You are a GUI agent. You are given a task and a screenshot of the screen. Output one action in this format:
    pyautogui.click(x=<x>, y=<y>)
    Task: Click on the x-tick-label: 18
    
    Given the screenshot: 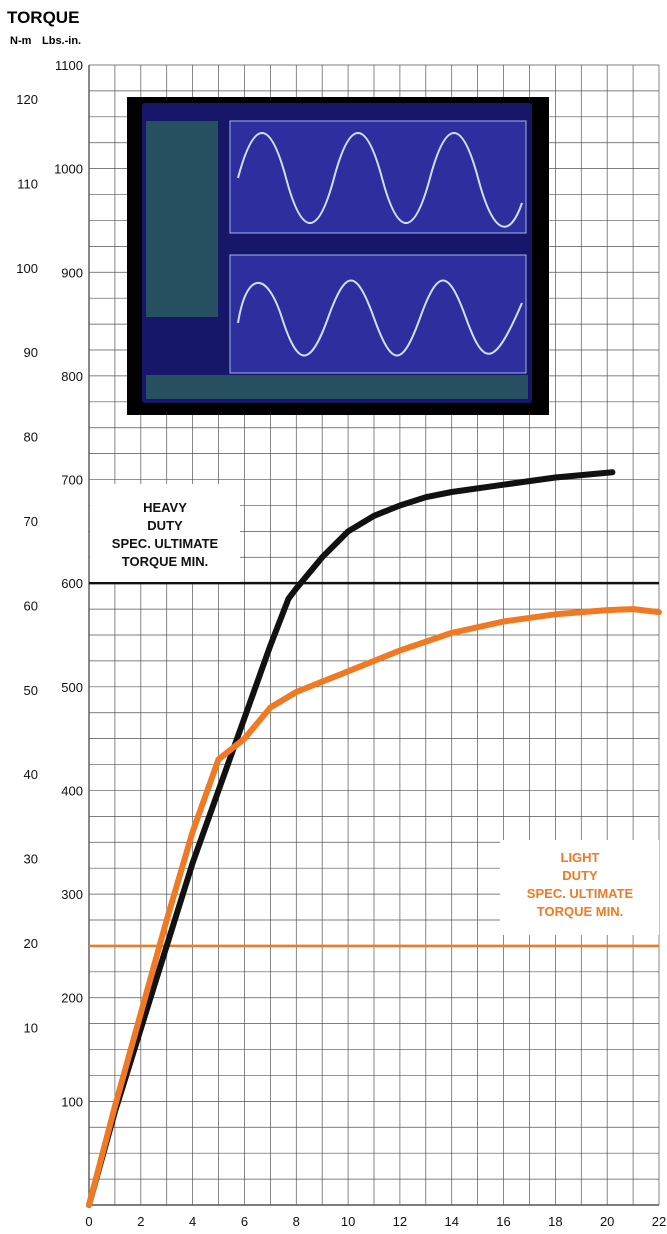 What is the action you would take?
    pyautogui.click(x=555, y=1221)
    